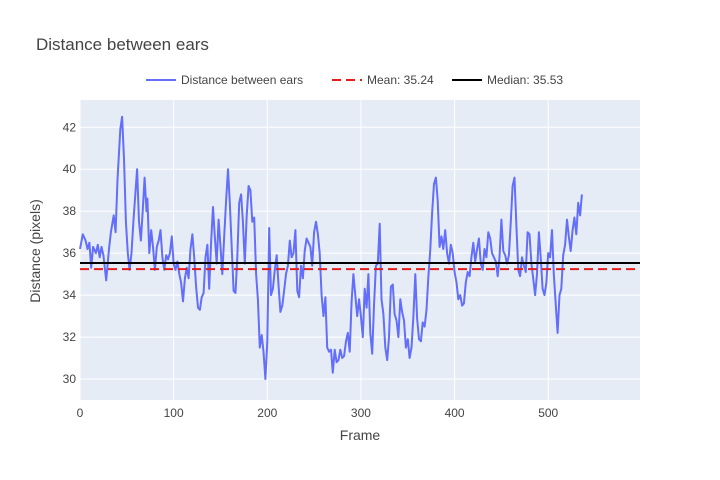 The image size is (720, 480). What do you see at coordinates (70, 379) in the screenshot?
I see `y-tick-label: 30` at bounding box center [70, 379].